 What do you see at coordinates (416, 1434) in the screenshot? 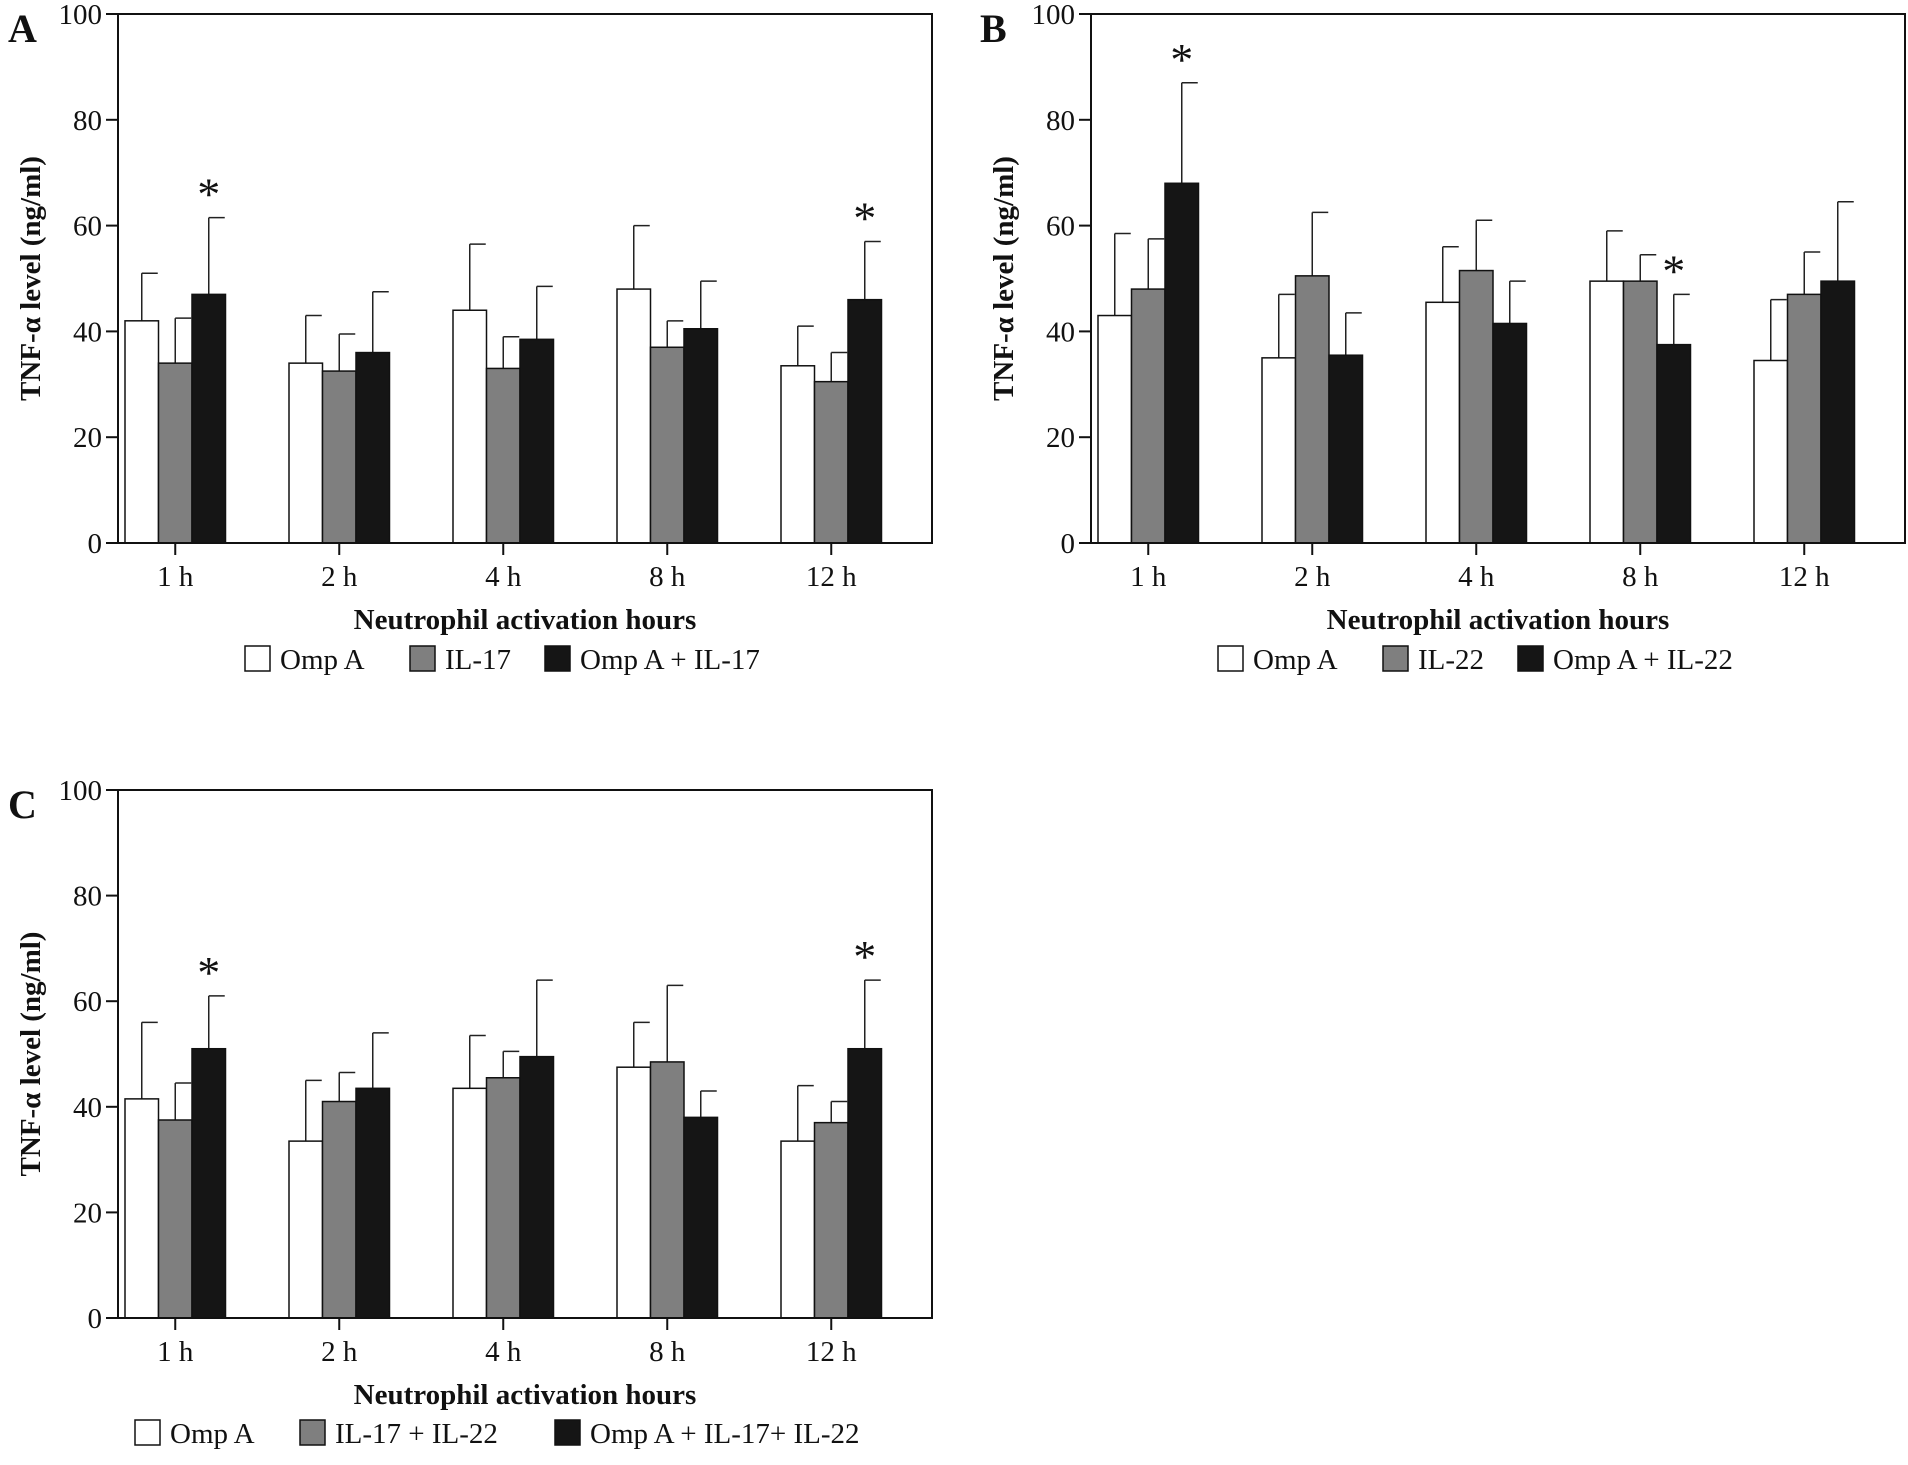
I see `legend-label: IL-17 + IL-22` at bounding box center [416, 1434].